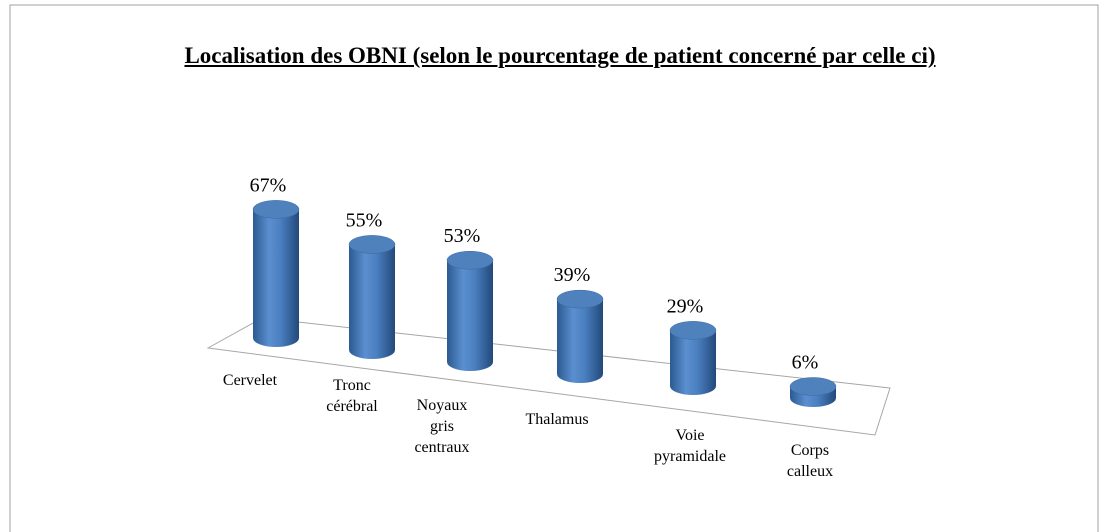 The height and width of the screenshot is (532, 1108). Describe the element at coordinates (352, 396) in the screenshot. I see `x-tick-label: Tronc cérébral` at that location.